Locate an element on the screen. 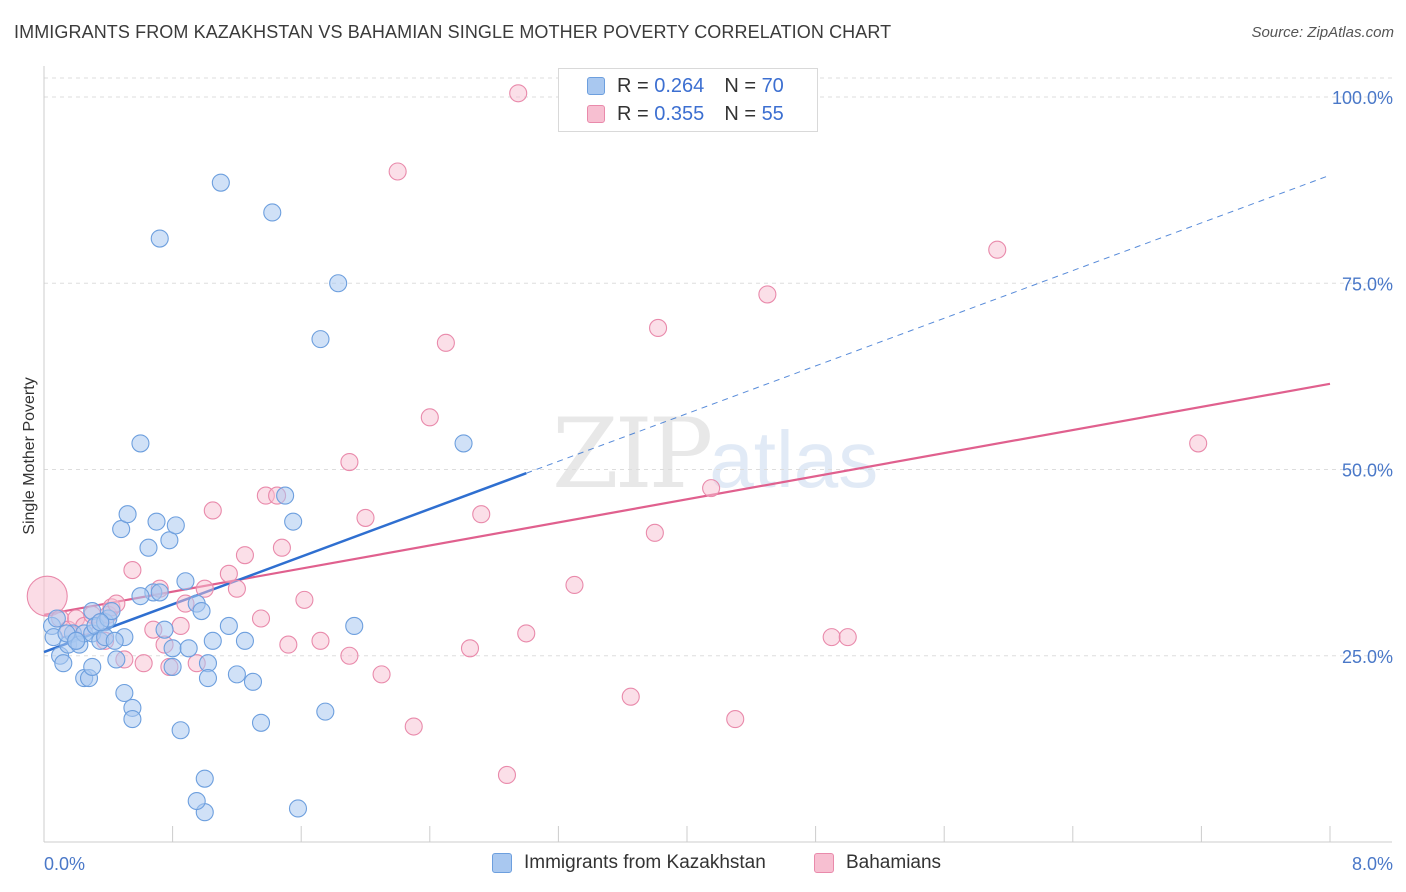 This screenshot has height=892, width=1406. legend-item-bahamians: Bahamians is located at coordinates (877, 863).